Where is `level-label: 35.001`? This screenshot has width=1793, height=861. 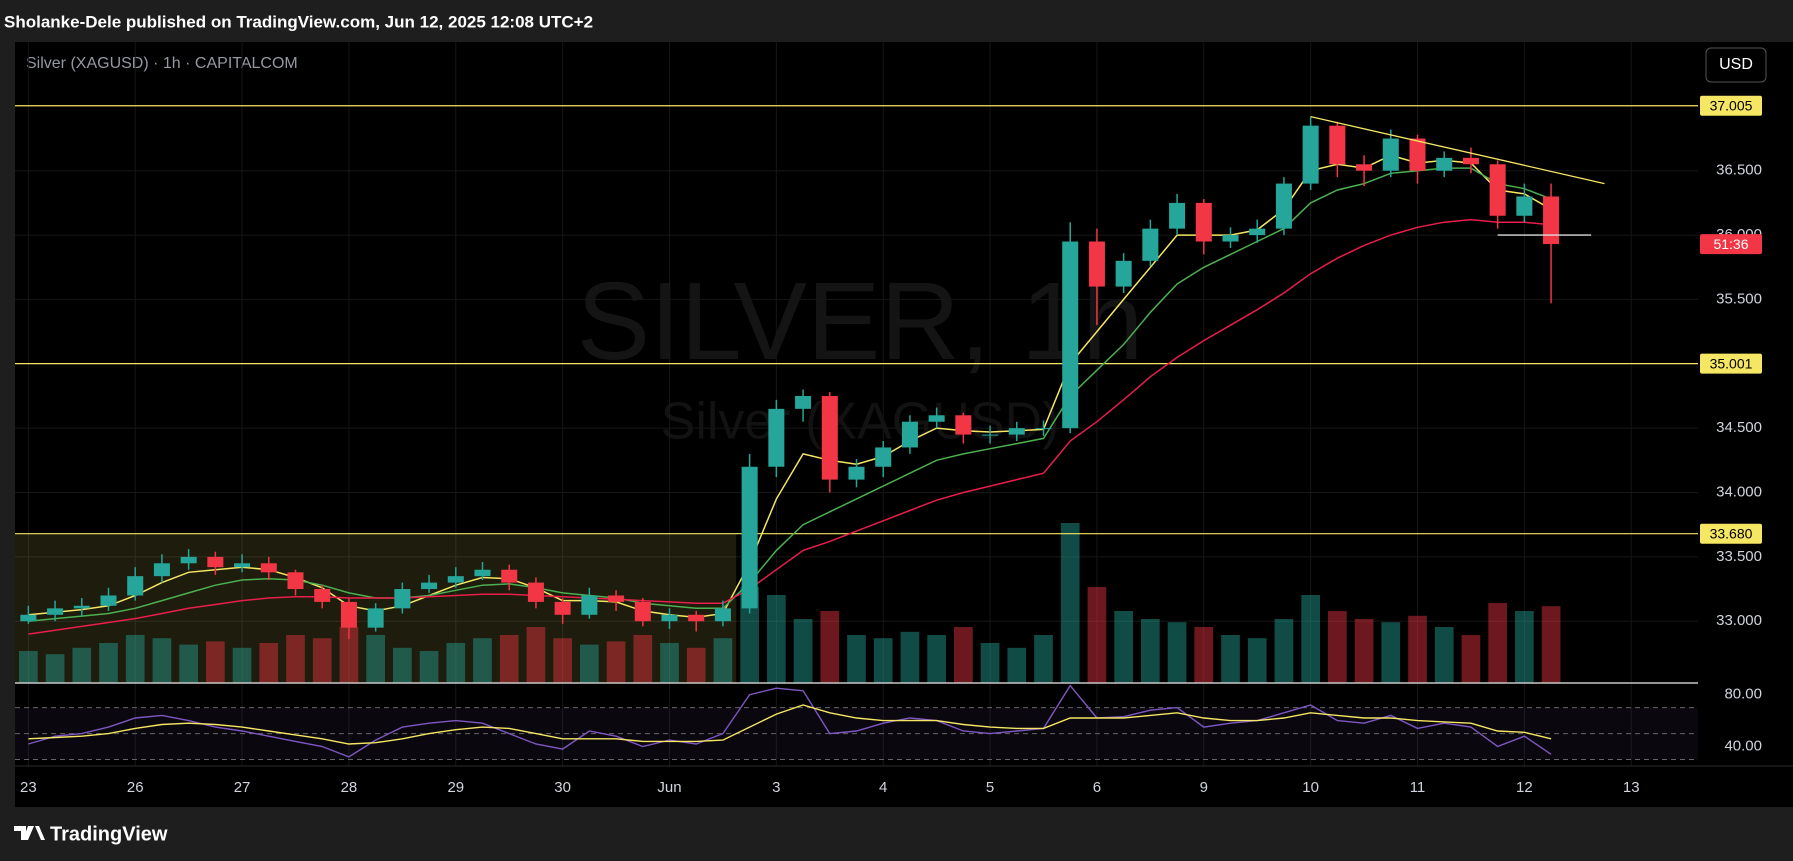
level-label: 35.001 is located at coordinates (1731, 363).